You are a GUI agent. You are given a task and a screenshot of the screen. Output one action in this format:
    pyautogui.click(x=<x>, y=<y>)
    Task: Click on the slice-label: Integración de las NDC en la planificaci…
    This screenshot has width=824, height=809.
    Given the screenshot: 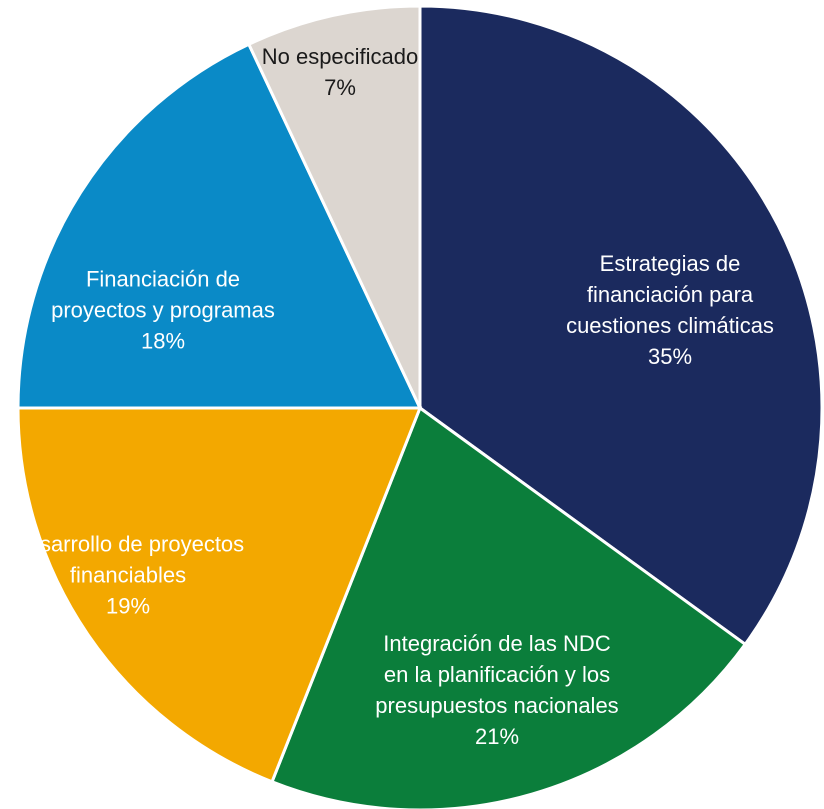 What is the action you would take?
    pyautogui.click(x=497, y=690)
    